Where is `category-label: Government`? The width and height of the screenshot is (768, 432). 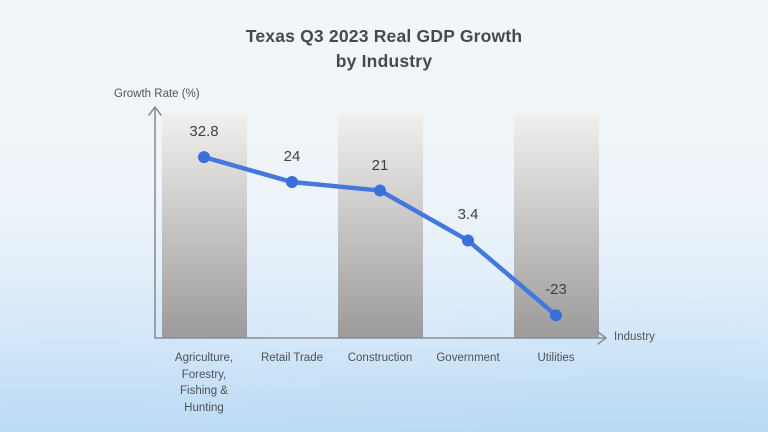
category-label: Government is located at coordinates (468, 358).